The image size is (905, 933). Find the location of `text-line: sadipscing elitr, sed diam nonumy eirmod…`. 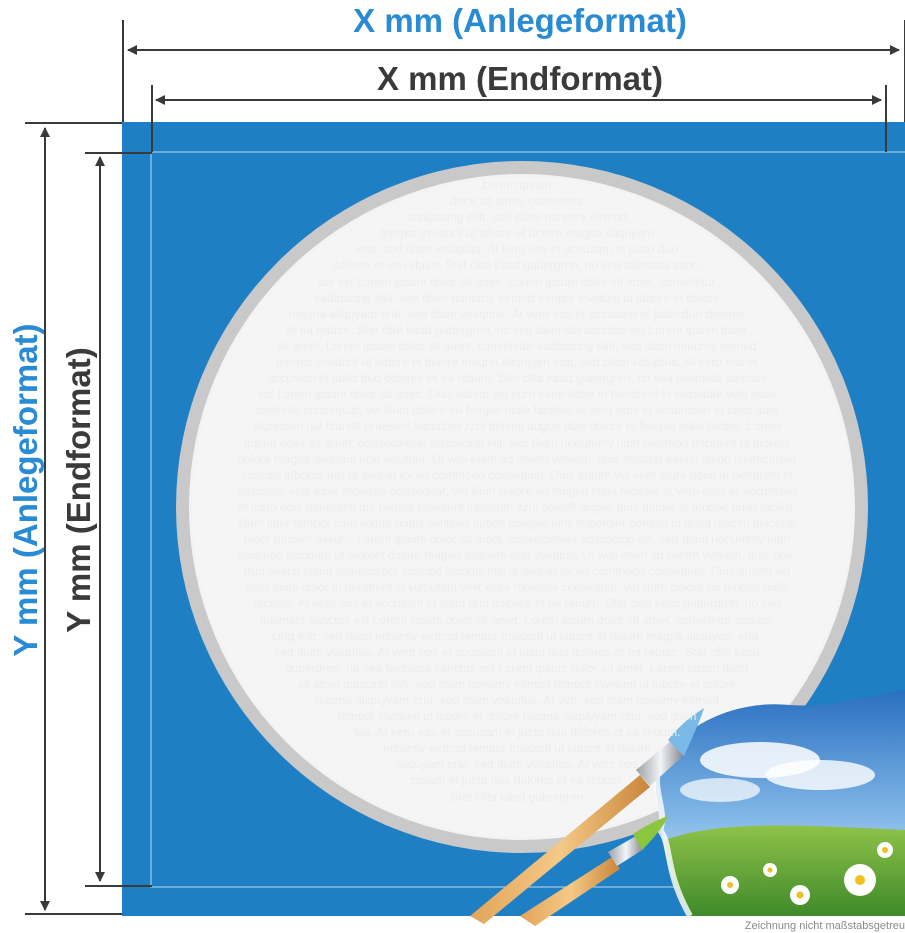

text-line: sadipscing elitr, sed diam nonumy eirmod… is located at coordinates (517, 297).